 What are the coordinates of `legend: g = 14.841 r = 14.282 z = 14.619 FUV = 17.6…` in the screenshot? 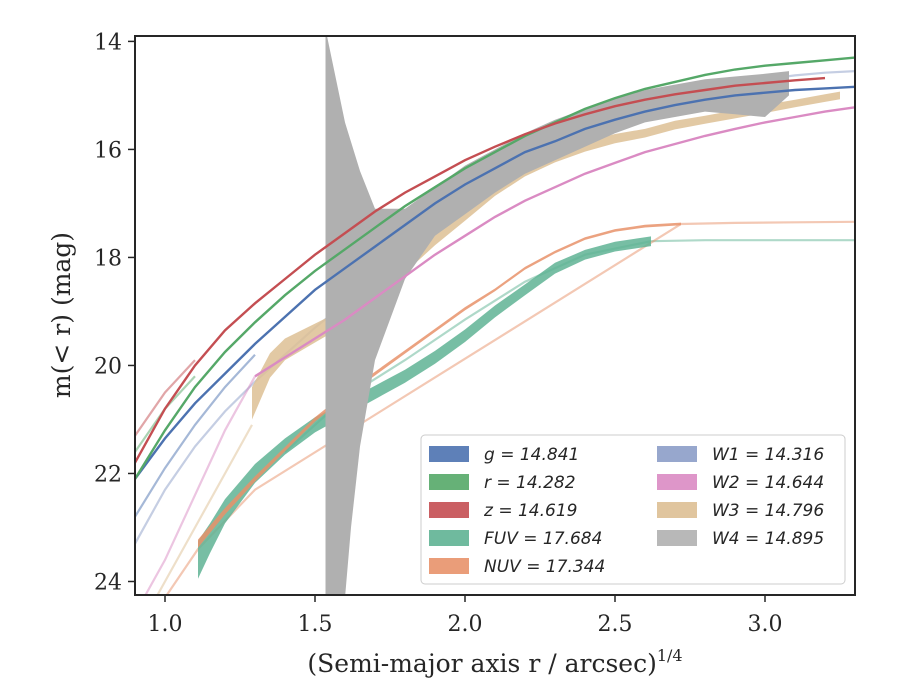 It's located at (633, 509).